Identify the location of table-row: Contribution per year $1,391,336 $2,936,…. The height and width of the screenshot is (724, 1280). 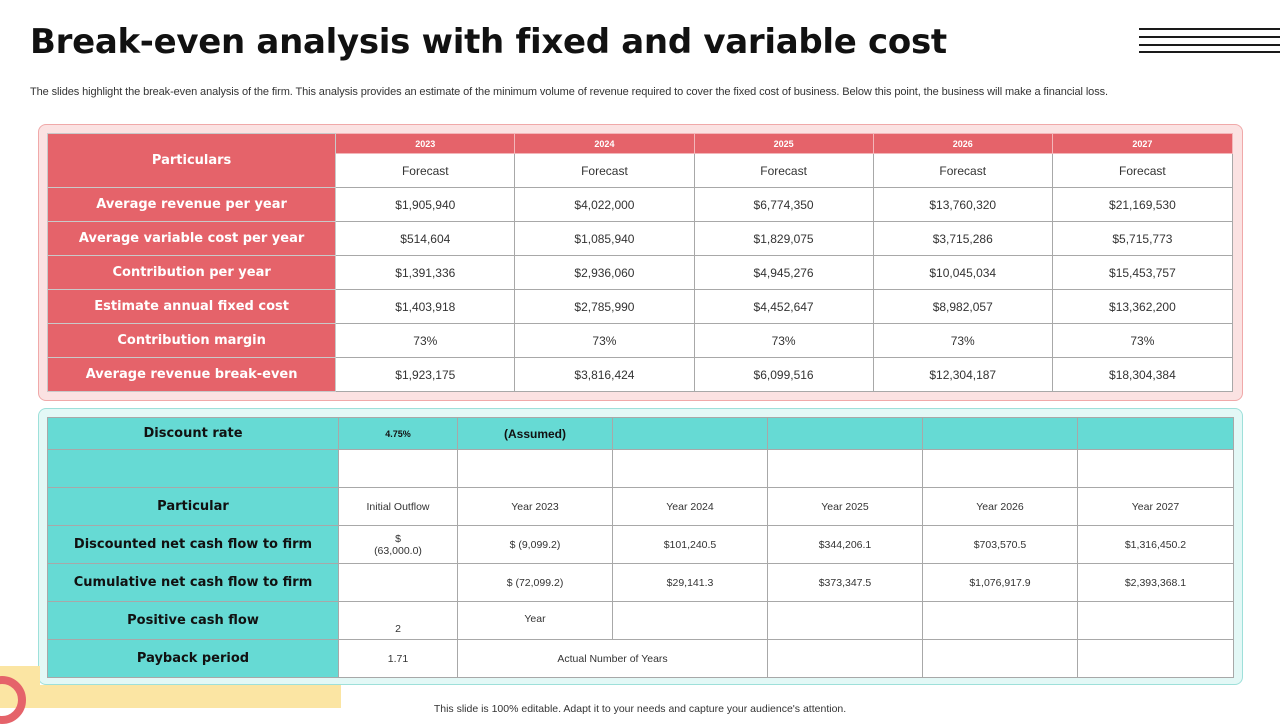
(640, 272).